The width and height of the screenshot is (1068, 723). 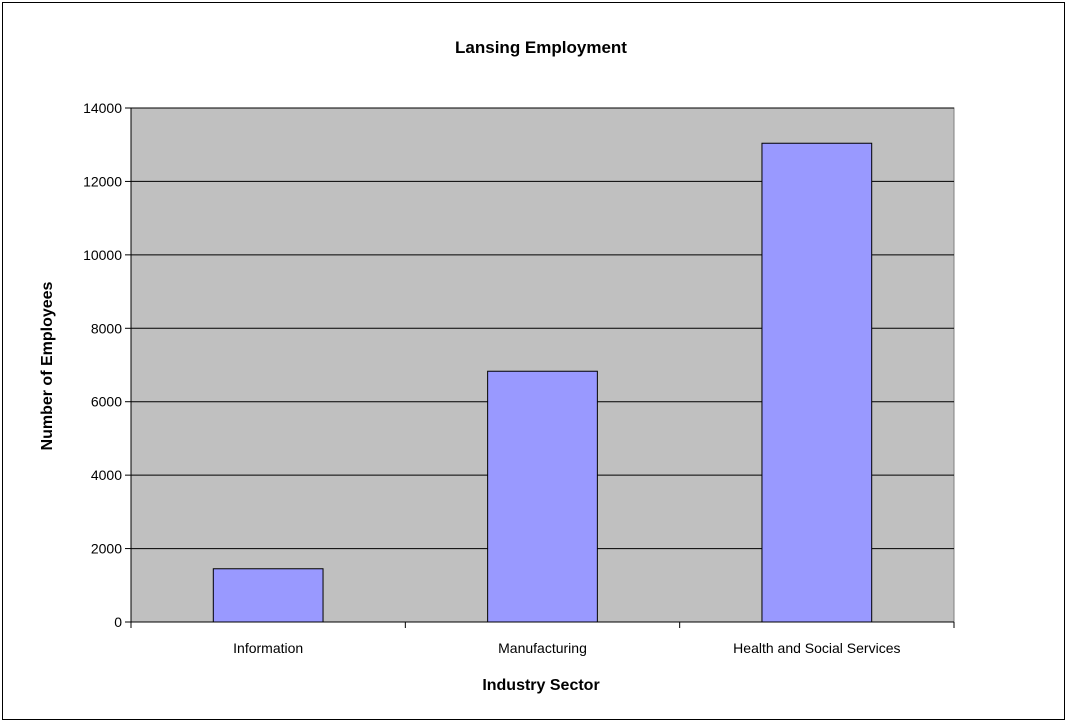 I want to click on y-tick-label: 8000, so click(x=106, y=328).